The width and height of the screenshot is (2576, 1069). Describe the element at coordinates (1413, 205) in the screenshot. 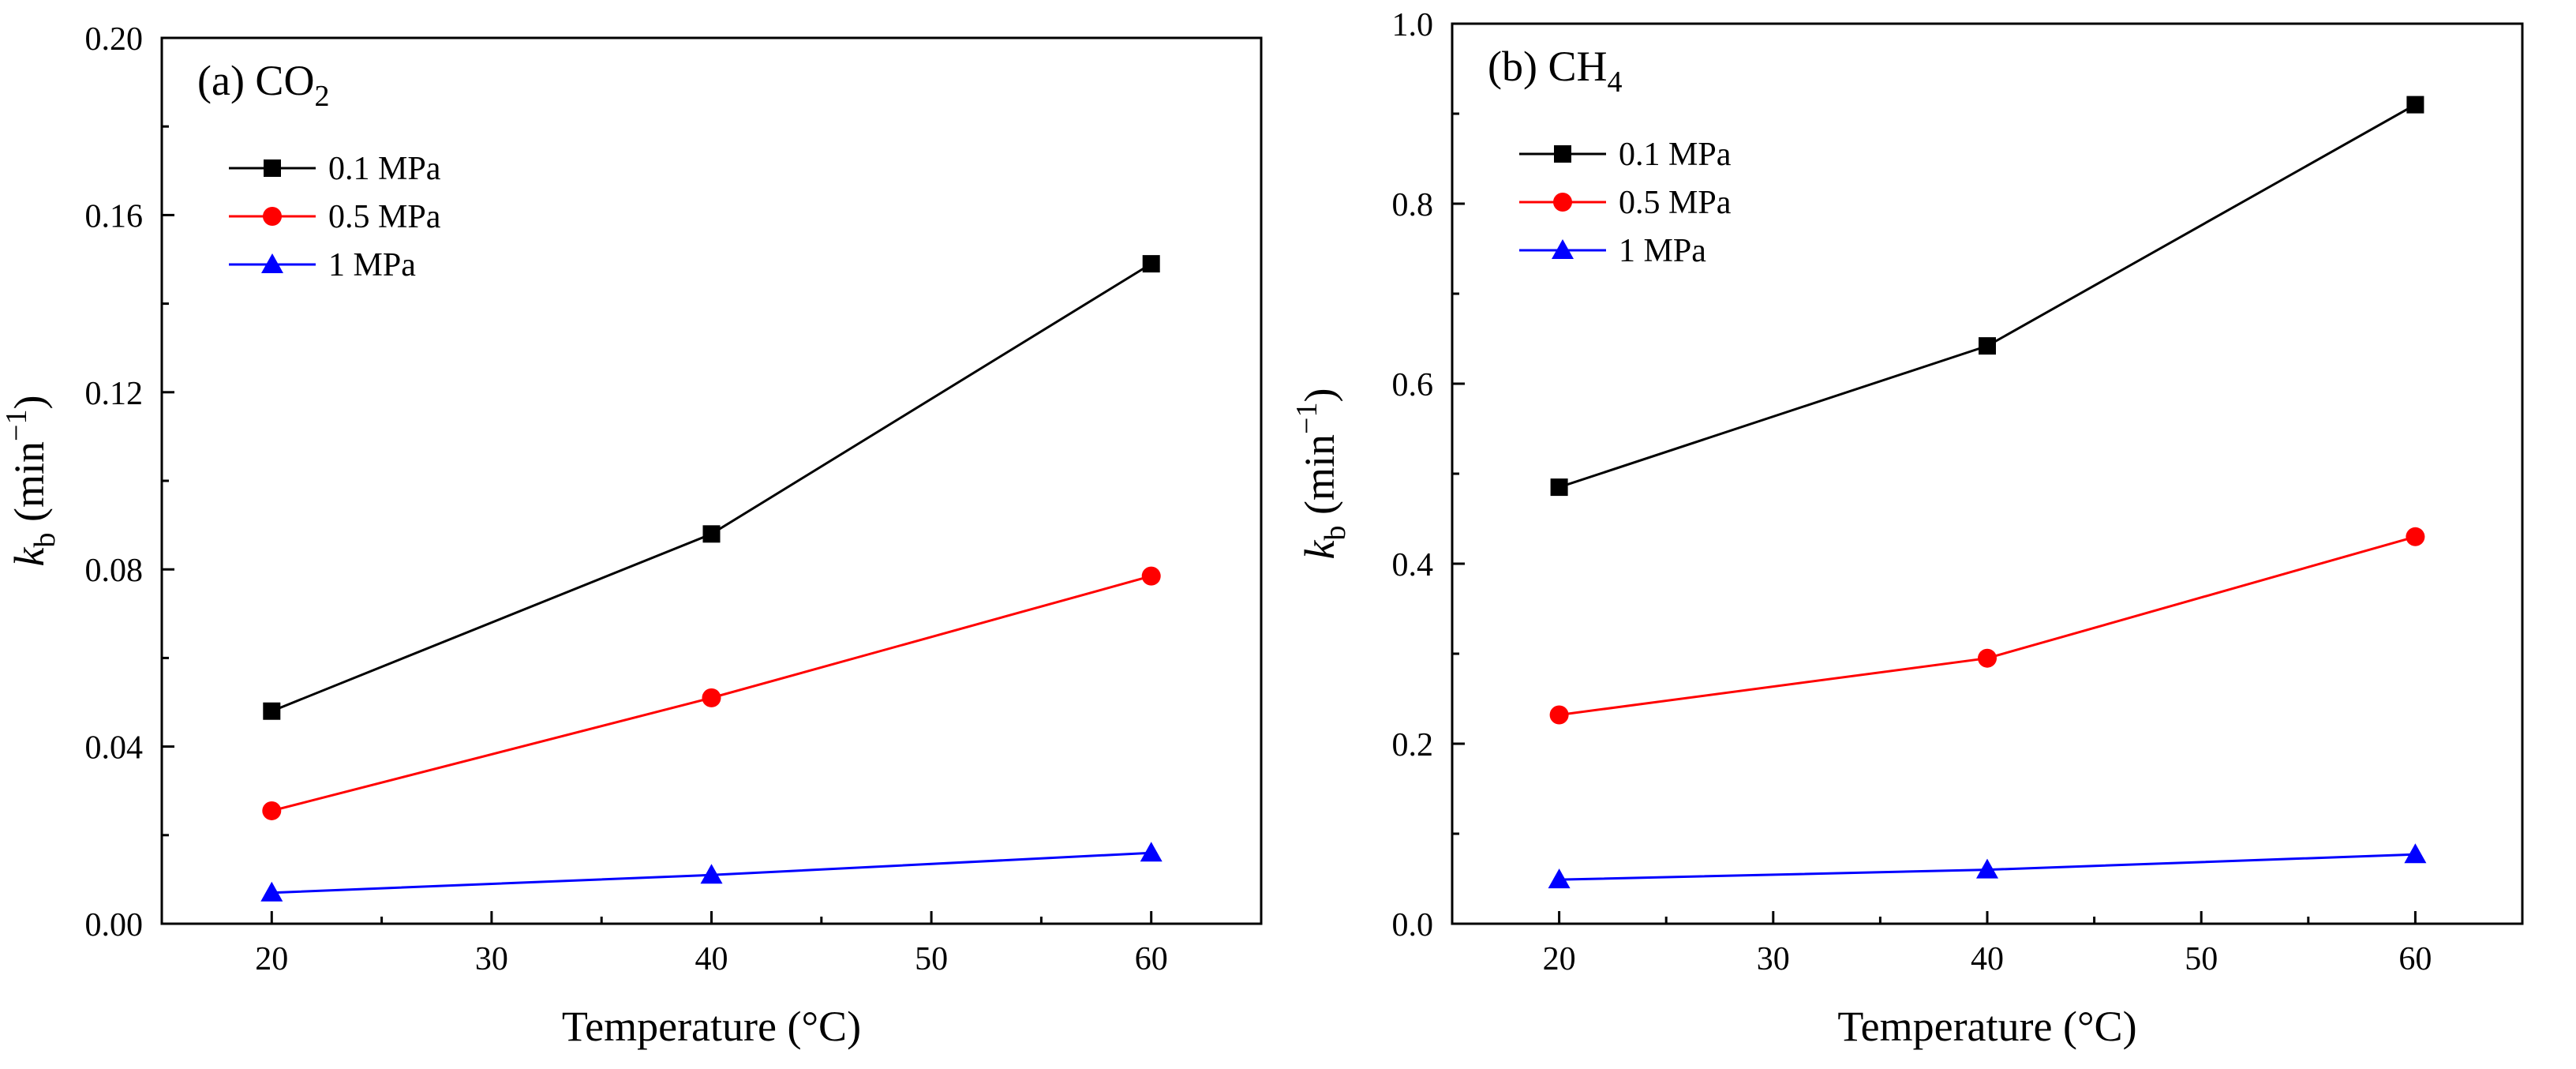

I see `y-tick-label: 0.8` at that location.